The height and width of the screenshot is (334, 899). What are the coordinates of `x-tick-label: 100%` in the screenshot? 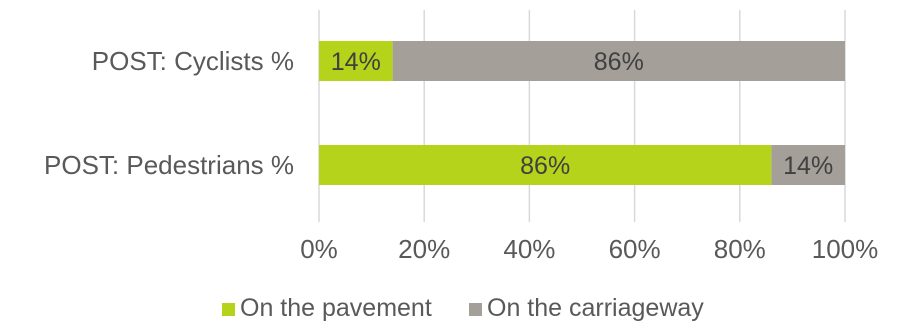 It's located at (845, 249).